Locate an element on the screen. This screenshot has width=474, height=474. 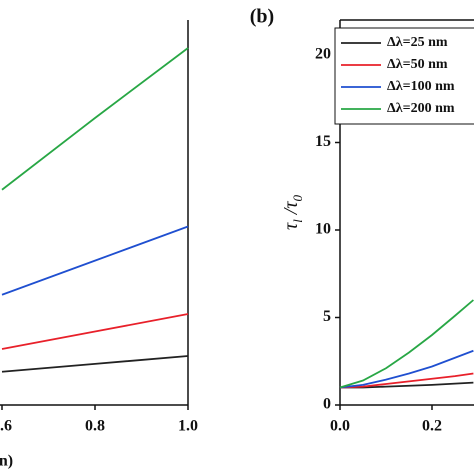
y-tick-label: 5 is located at coordinates (327, 316).